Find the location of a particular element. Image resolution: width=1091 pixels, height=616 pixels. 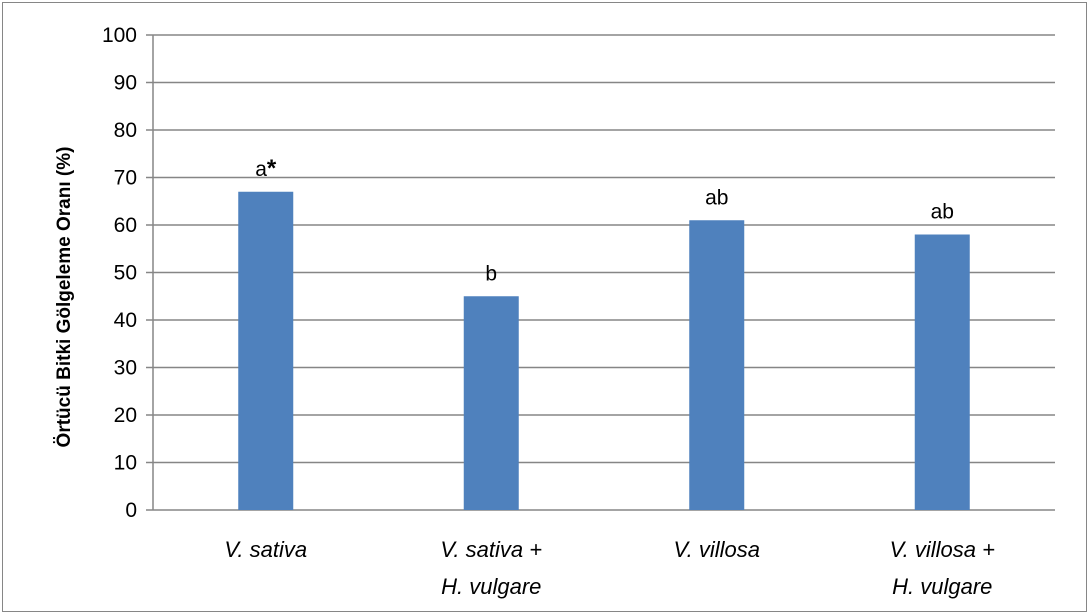

x-category-label: V. villosa is located at coordinates (717, 549).